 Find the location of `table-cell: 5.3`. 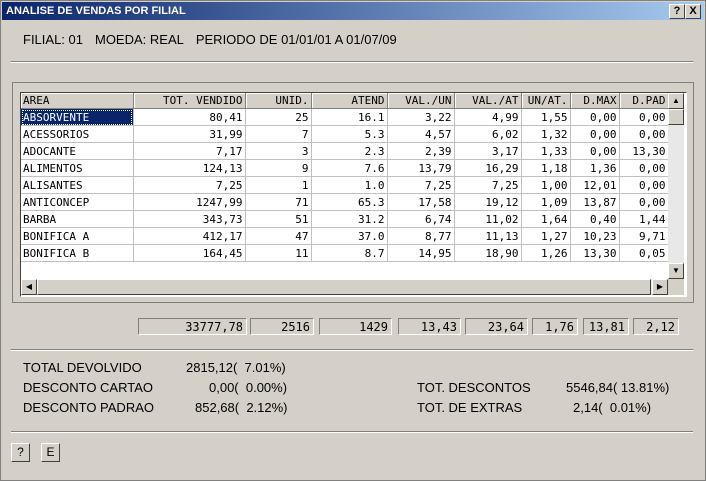

table-cell: 5.3 is located at coordinates (349, 134).